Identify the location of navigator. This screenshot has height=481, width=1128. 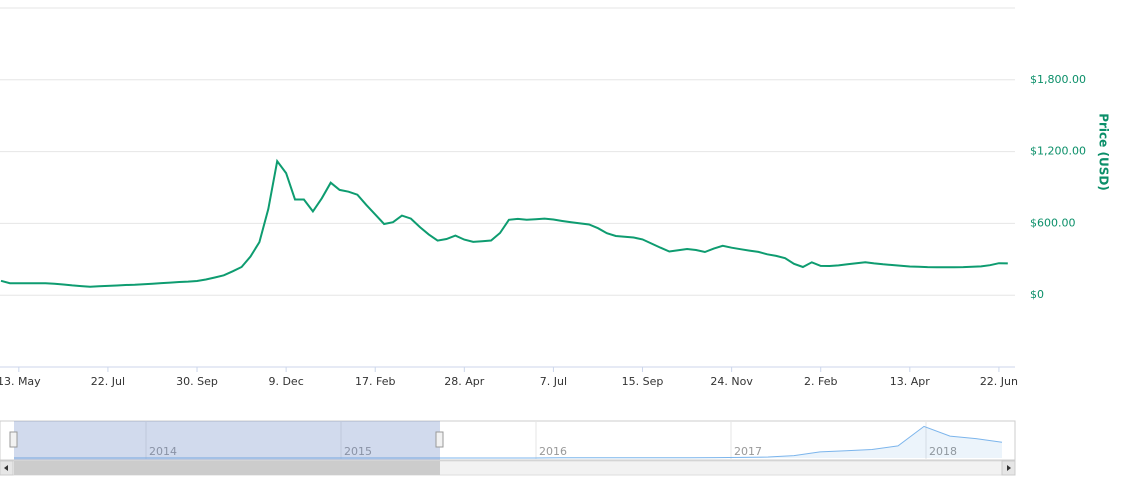
(508, 440).